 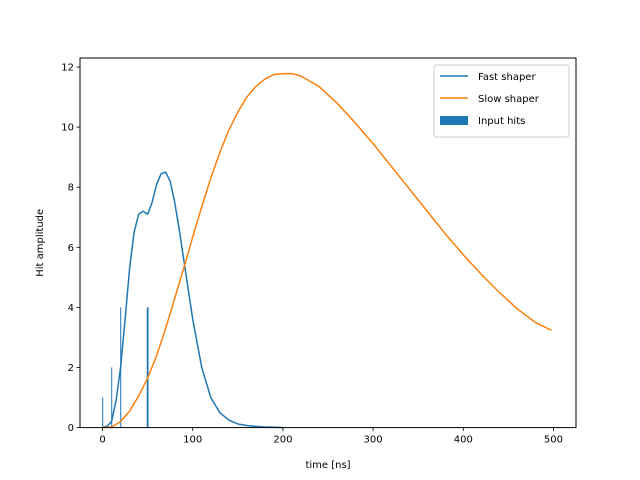 I want to click on y-tick-label: 2, so click(x=71, y=368).